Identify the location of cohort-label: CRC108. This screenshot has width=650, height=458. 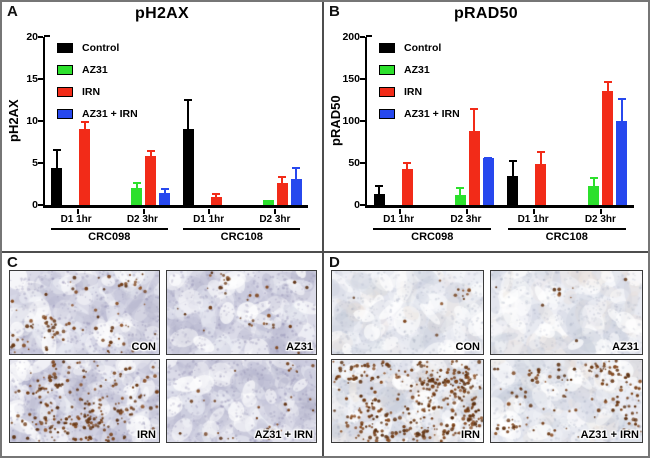
(241, 237).